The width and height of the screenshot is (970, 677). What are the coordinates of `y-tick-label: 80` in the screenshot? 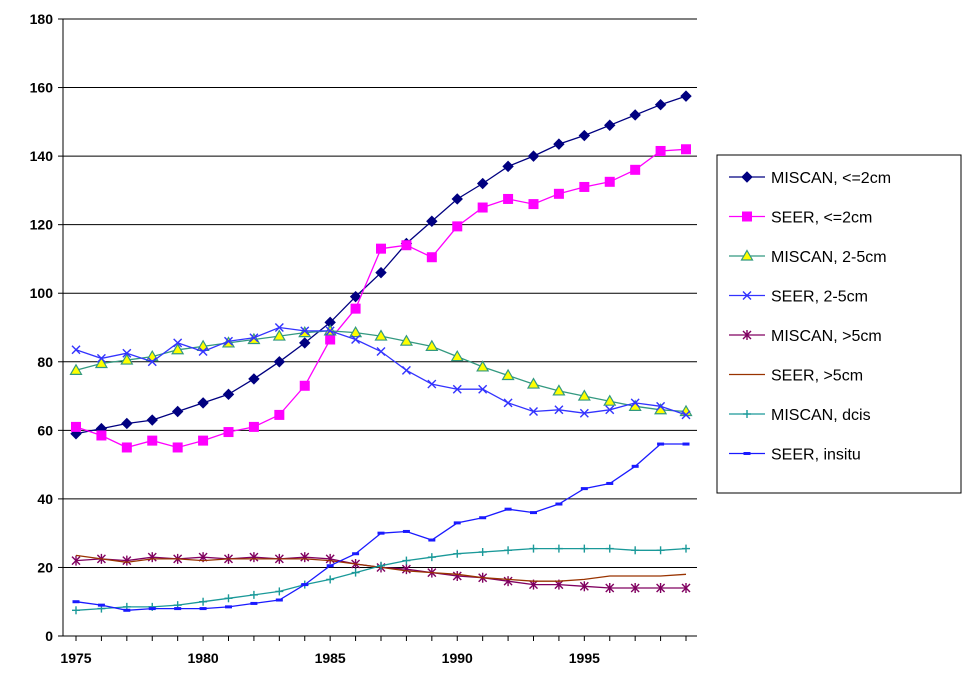 It's located at (45, 362).